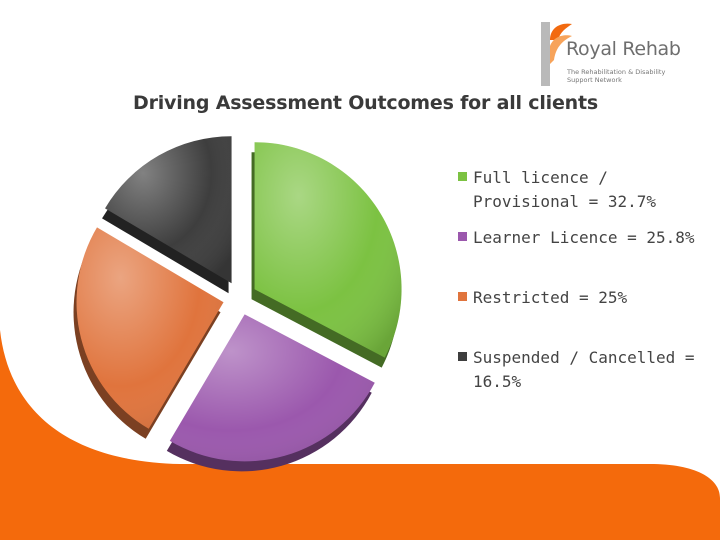  I want to click on logo-mark-icon, so click(556, 54).